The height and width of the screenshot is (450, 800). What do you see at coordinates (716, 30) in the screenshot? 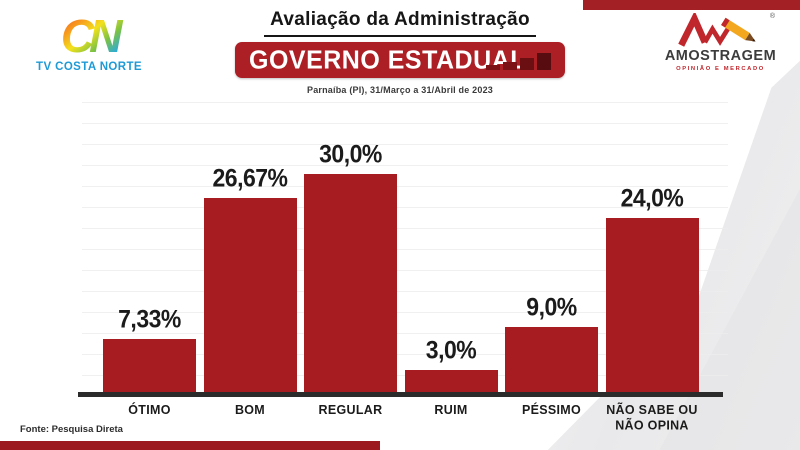
I see `amostragem-pencil-icon` at bounding box center [716, 30].